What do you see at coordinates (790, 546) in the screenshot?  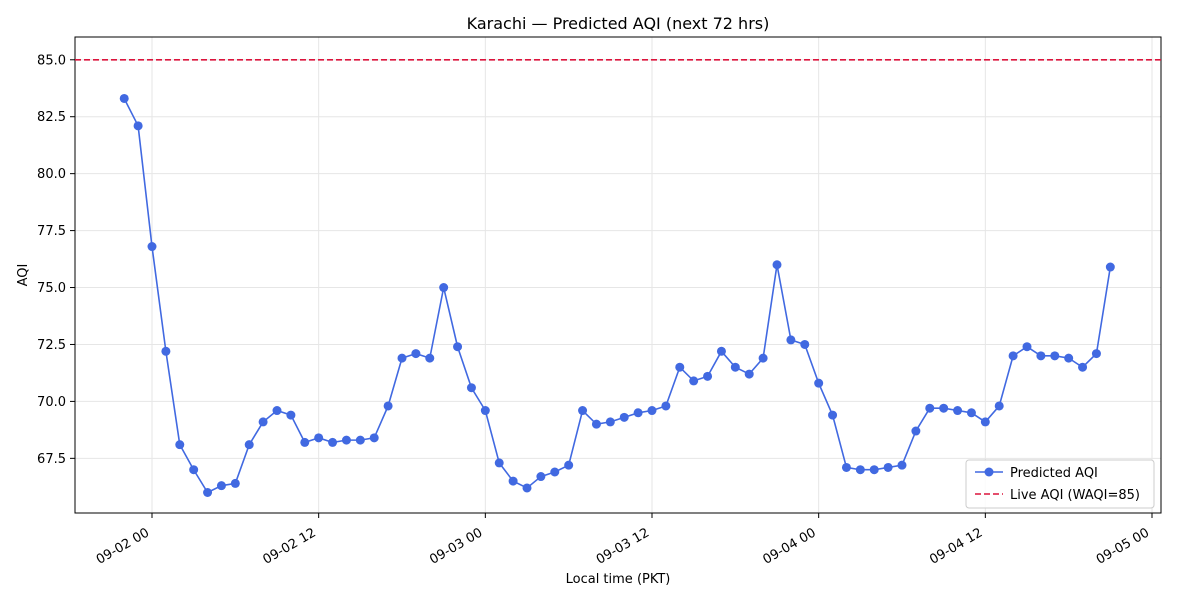 I see `x-tick-label: 09-04 00` at bounding box center [790, 546].